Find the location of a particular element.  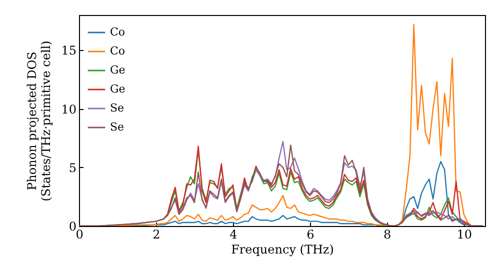

x-tick-label: 8 is located at coordinates (388, 235).